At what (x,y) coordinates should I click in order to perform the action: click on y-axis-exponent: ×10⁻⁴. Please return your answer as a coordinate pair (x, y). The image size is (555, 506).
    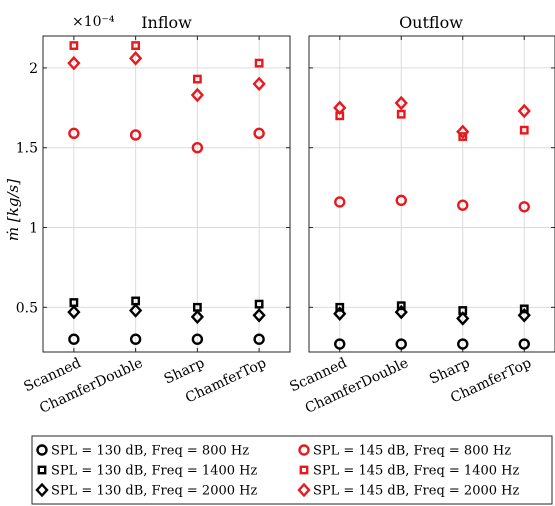
    Looking at the image, I should click on (93, 22).